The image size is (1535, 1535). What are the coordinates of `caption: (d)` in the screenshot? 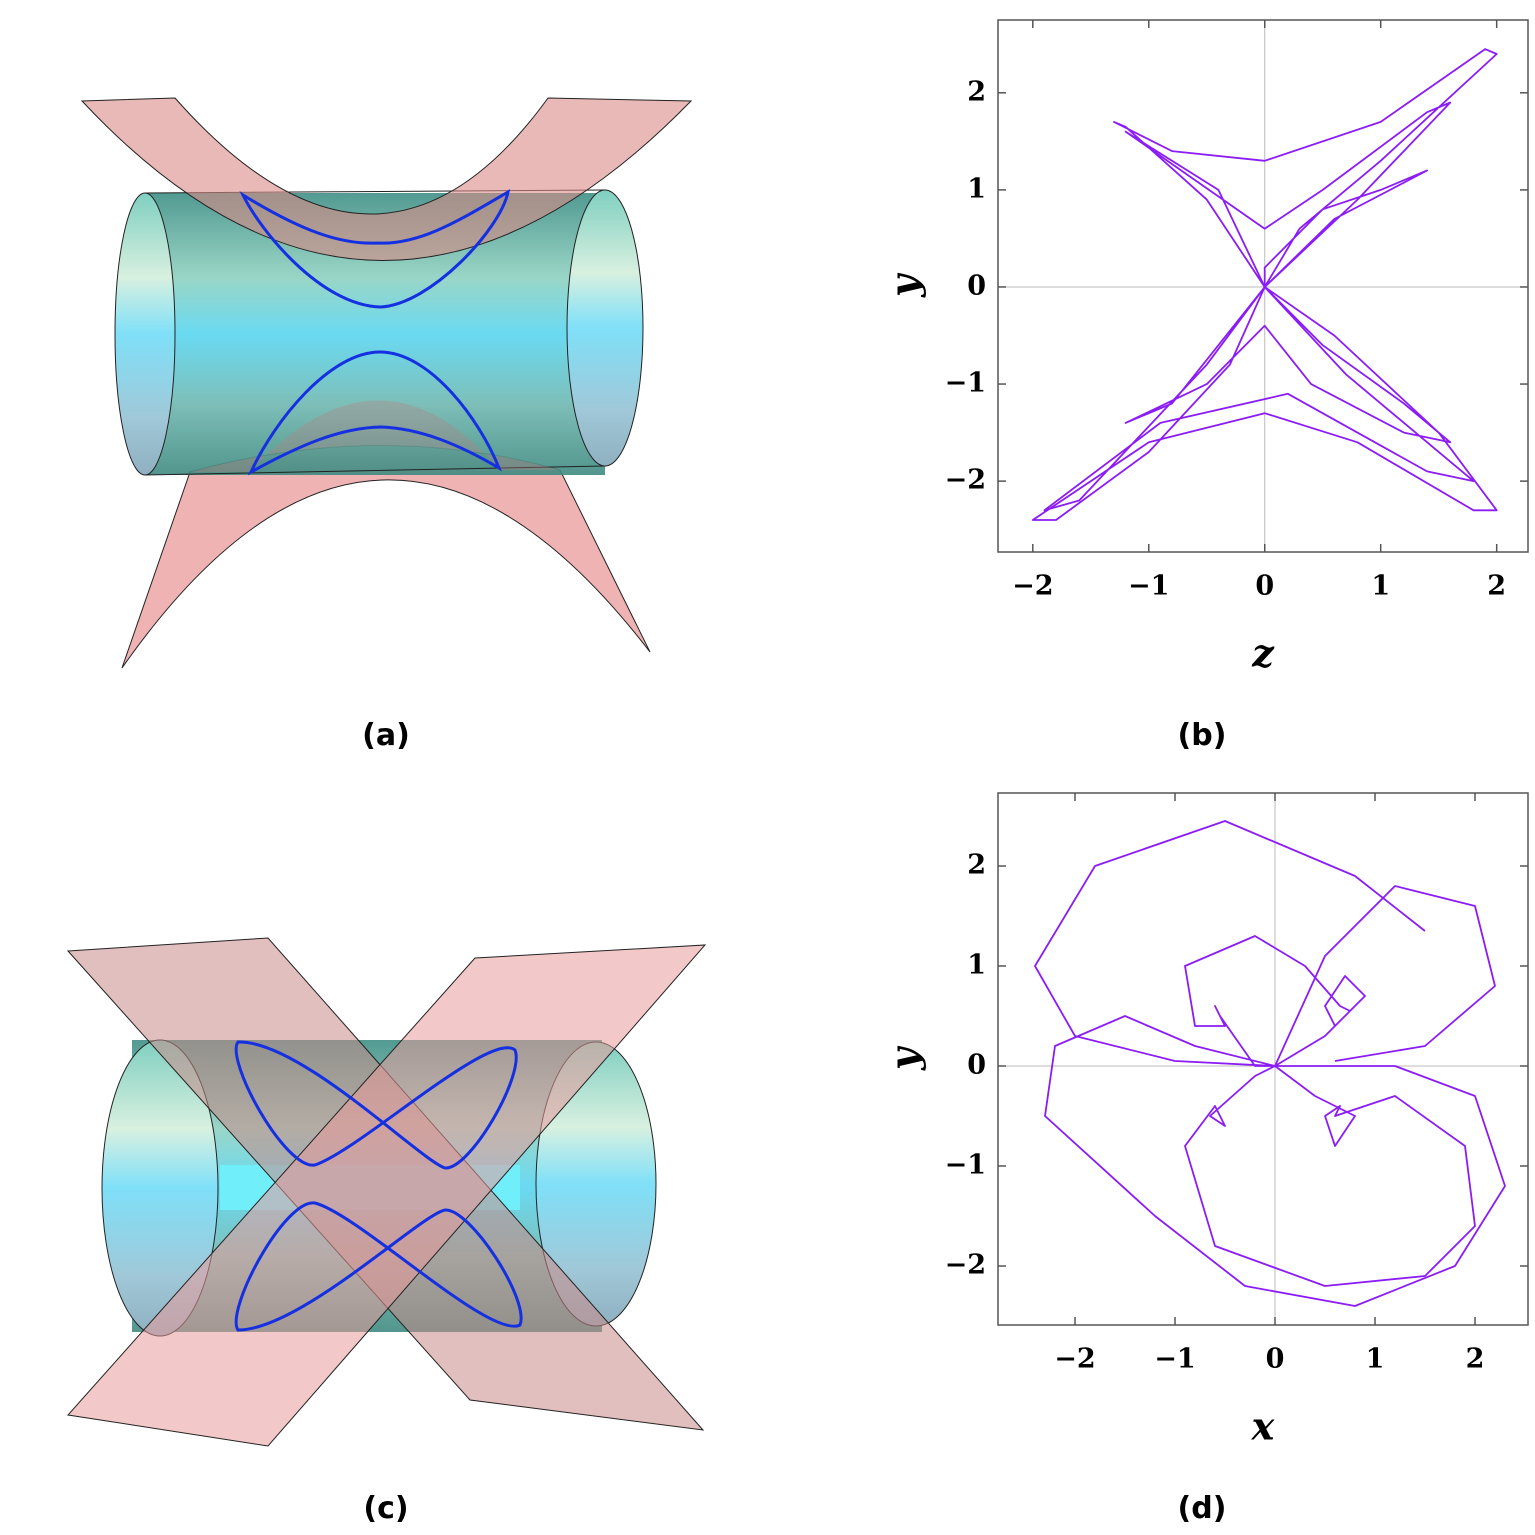 It's located at (1202, 1508).